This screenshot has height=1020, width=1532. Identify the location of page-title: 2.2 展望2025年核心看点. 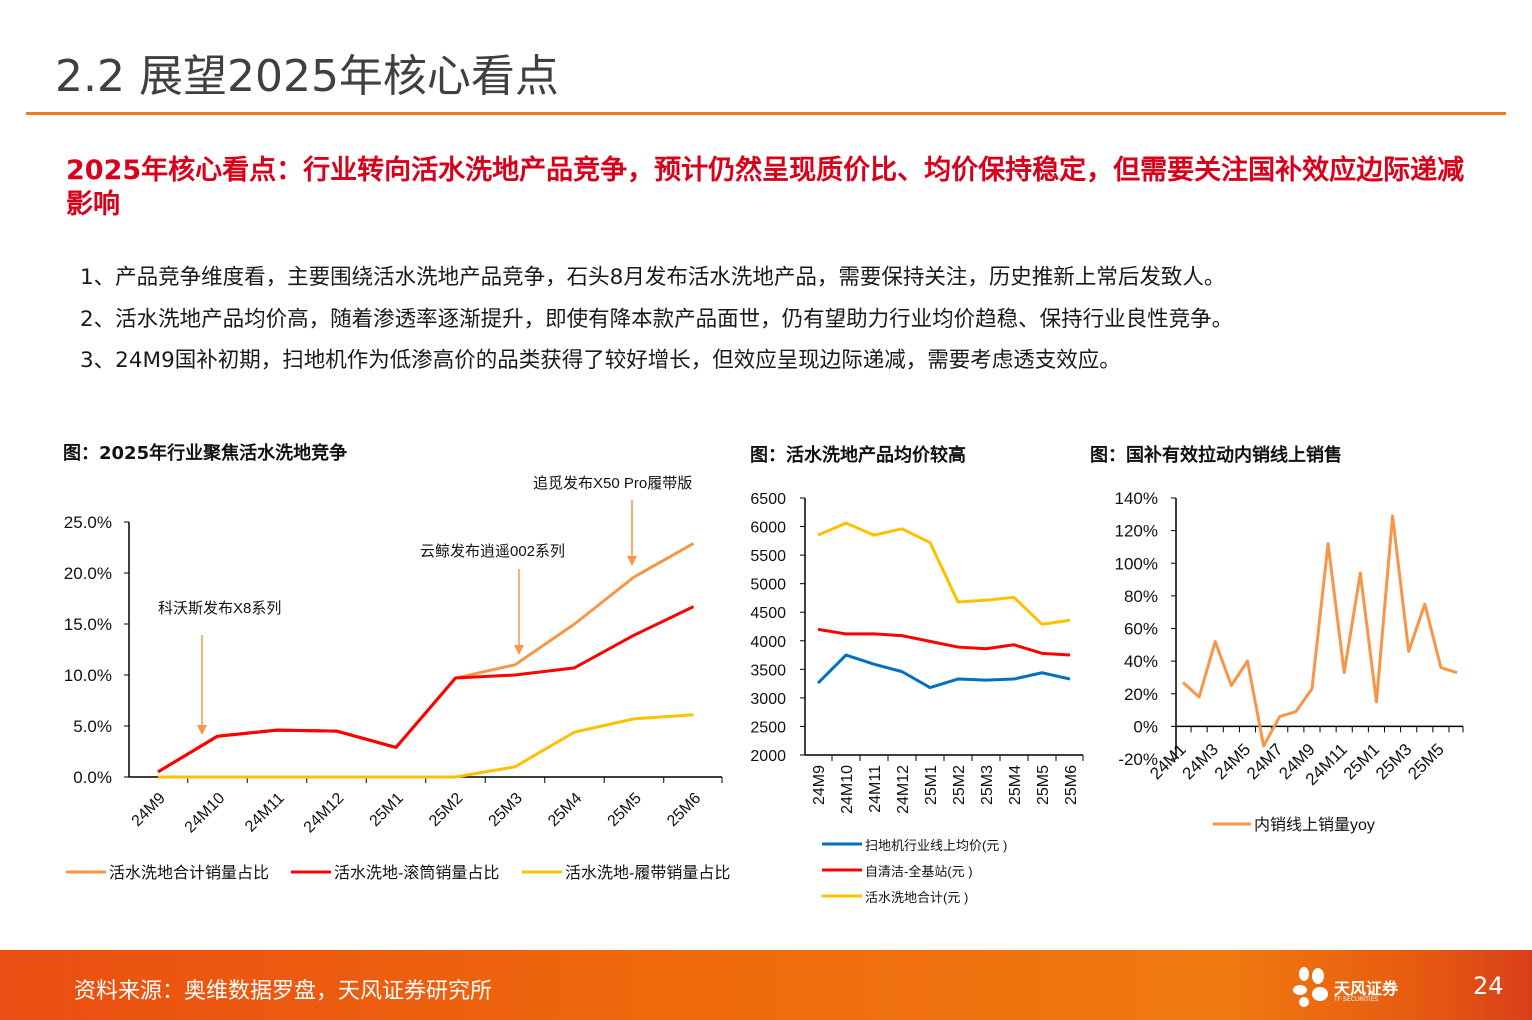
(307, 76).